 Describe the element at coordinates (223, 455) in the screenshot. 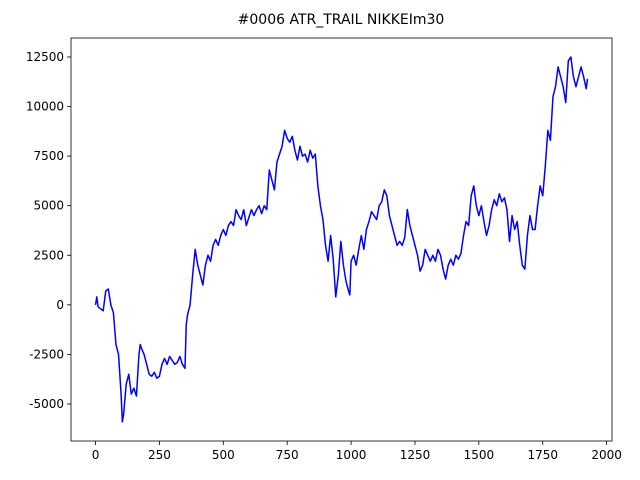

I see `x-tick-label: 500` at that location.